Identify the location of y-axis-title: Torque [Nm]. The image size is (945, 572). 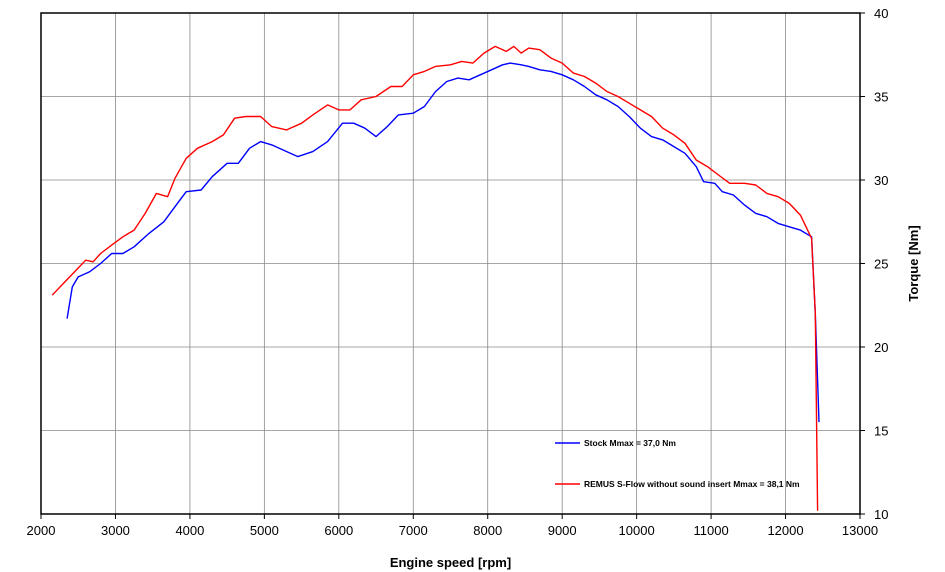
(913, 263).